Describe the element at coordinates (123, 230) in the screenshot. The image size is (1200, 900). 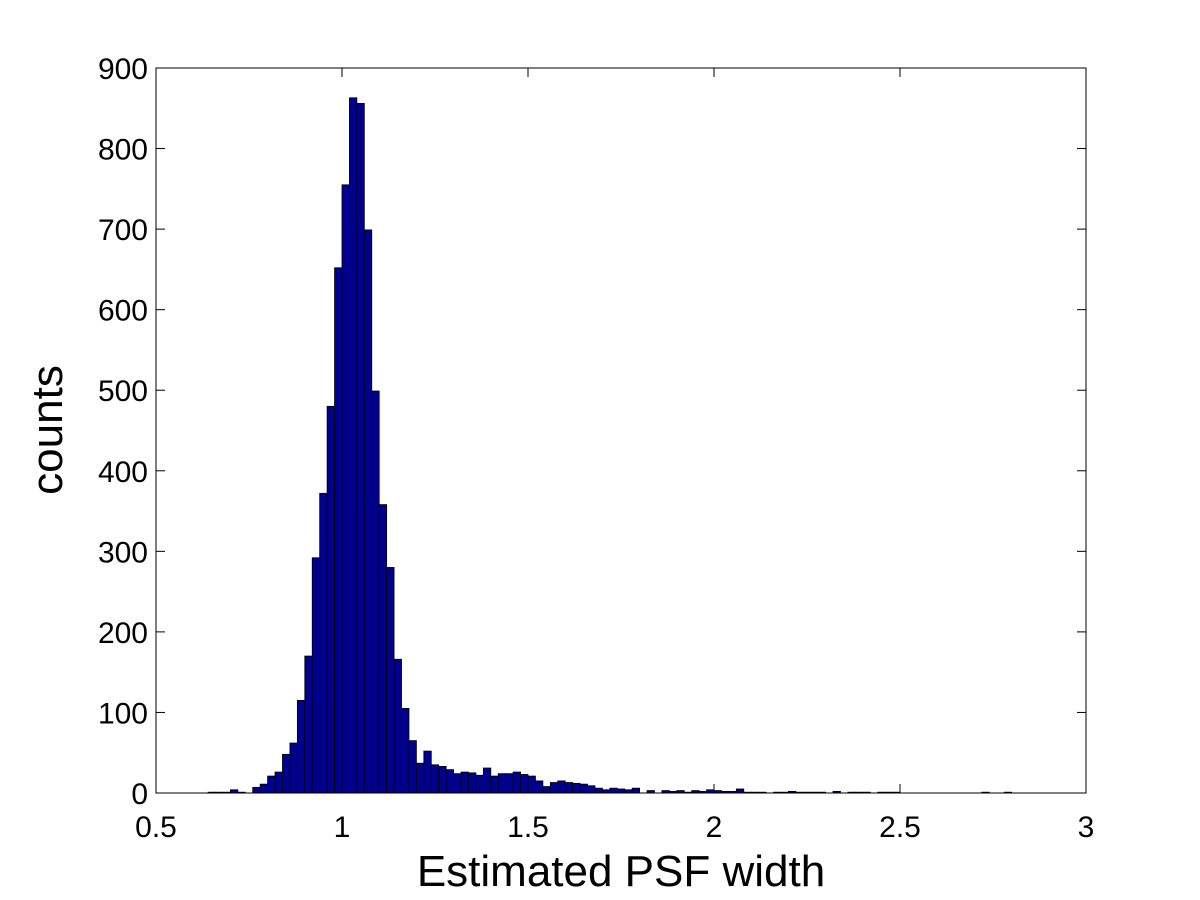
I see `y-tick-label: 700` at that location.